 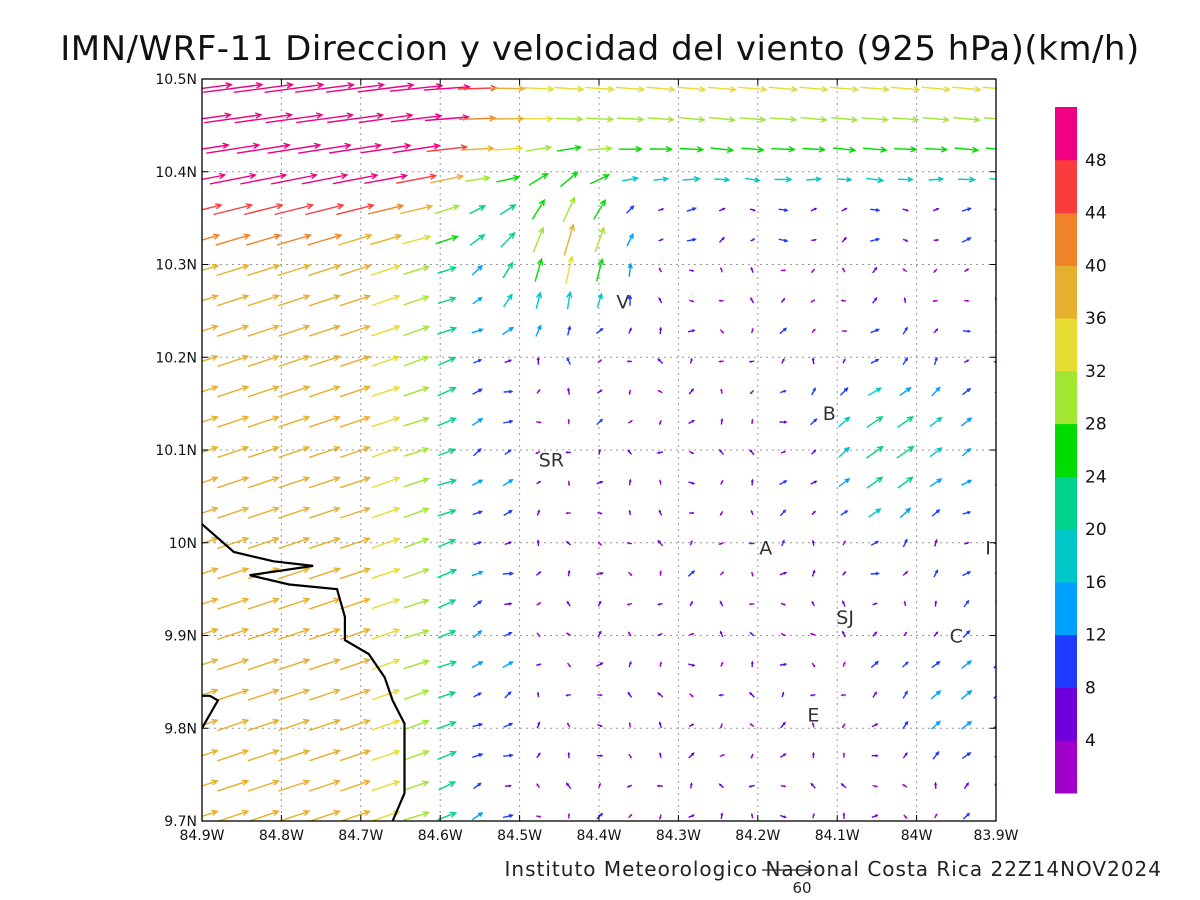 What do you see at coordinates (1096, 477) in the screenshot?
I see `colorbar-label: 24` at bounding box center [1096, 477].